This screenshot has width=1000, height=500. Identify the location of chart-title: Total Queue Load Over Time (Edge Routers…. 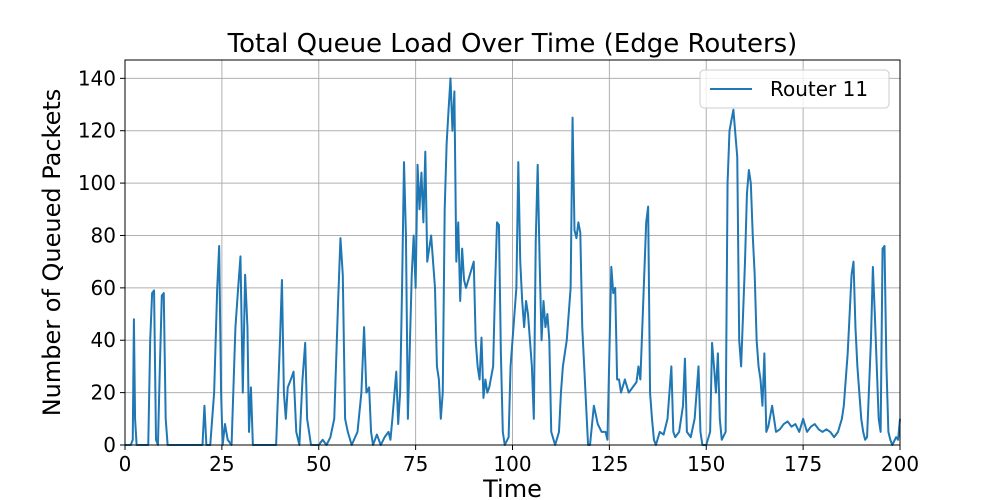
(512, 44).